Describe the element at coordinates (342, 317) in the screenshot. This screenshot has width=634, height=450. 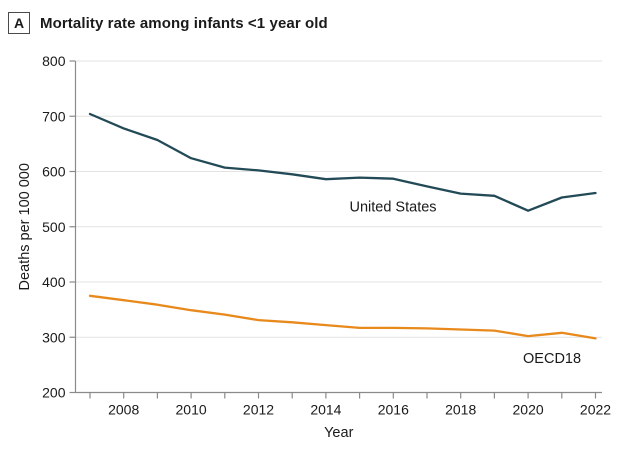
I see `series-line-oecd18` at that location.